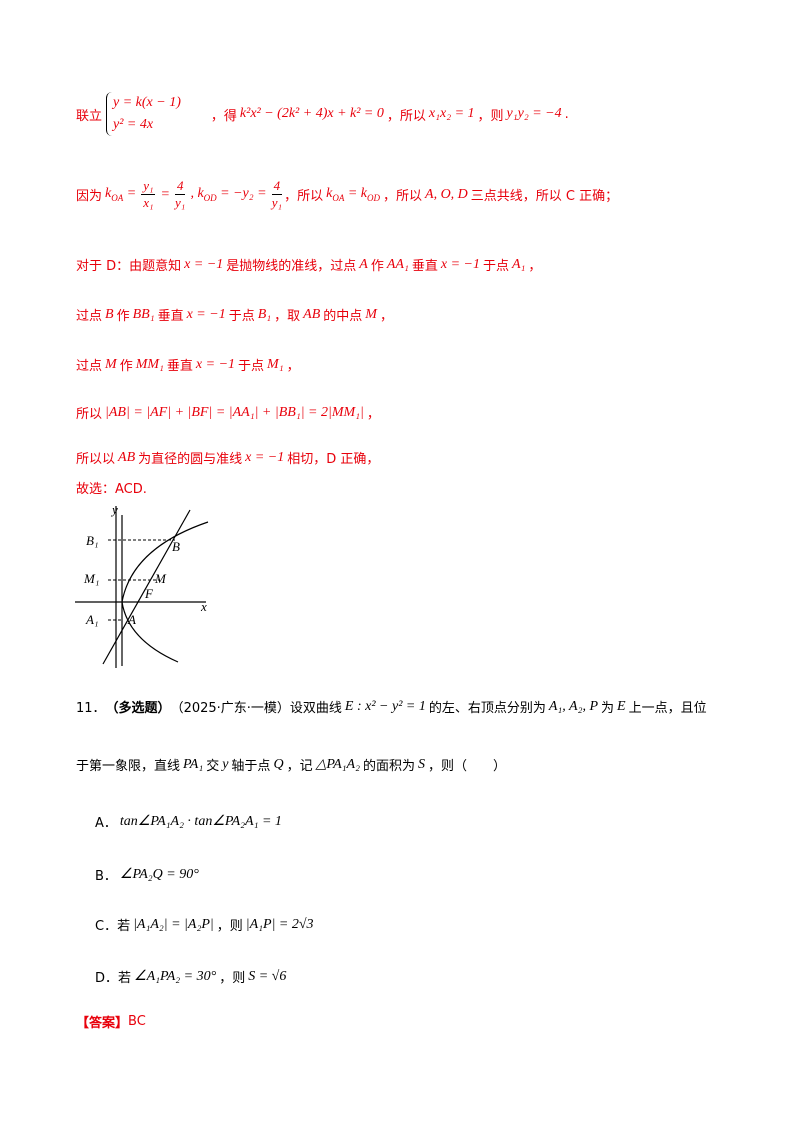 The image size is (800, 1132). I want to click on text: 对于 D：由题意知, so click(129, 266).